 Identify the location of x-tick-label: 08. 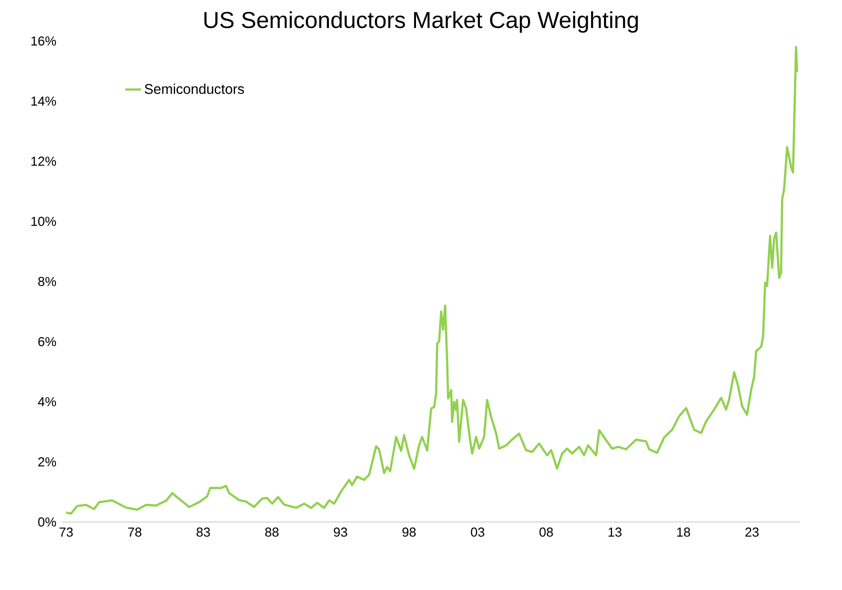
(546, 532).